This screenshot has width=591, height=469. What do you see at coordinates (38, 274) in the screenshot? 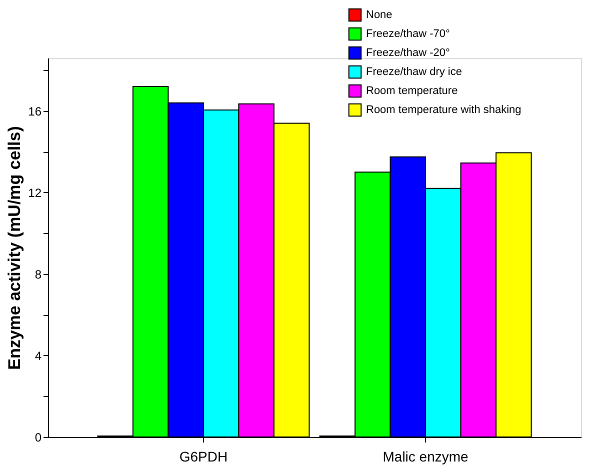
I see `y-tick-label: 8` at bounding box center [38, 274].